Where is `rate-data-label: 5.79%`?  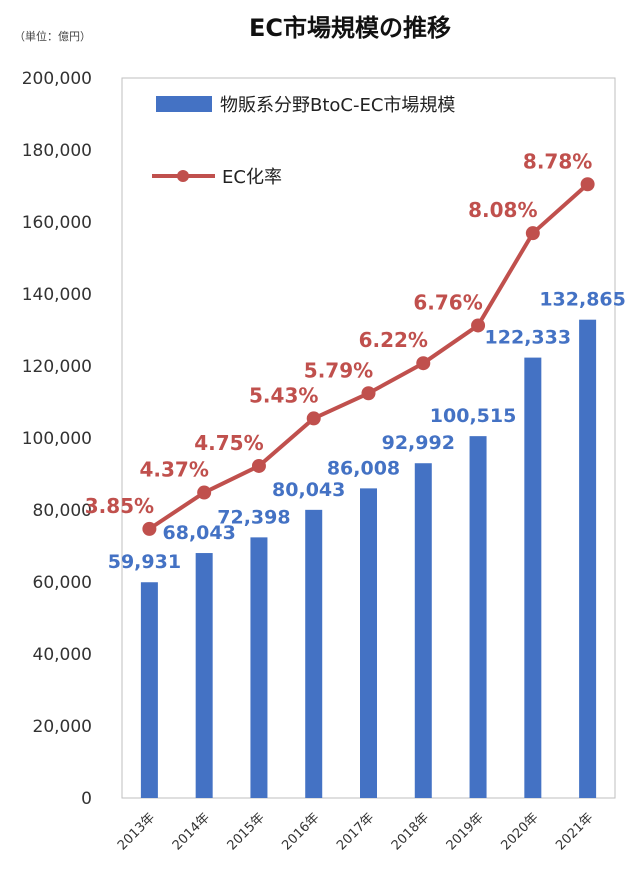
rate-data-label: 5.79% is located at coordinates (338, 370).